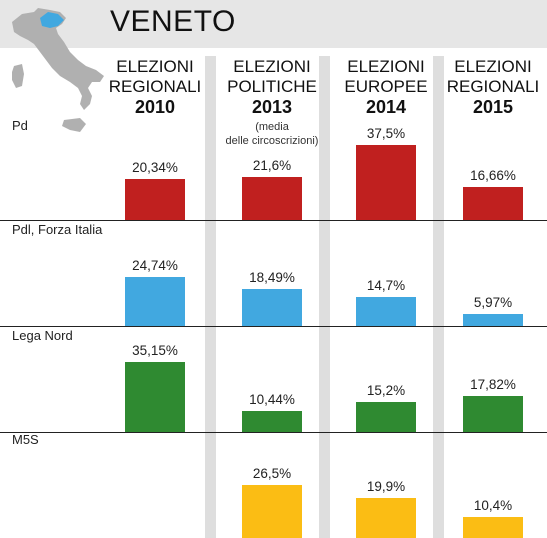 This screenshot has width=547, height=538. Describe the element at coordinates (272, 473) in the screenshot. I see `bar-value-label: 26,5%` at that location.